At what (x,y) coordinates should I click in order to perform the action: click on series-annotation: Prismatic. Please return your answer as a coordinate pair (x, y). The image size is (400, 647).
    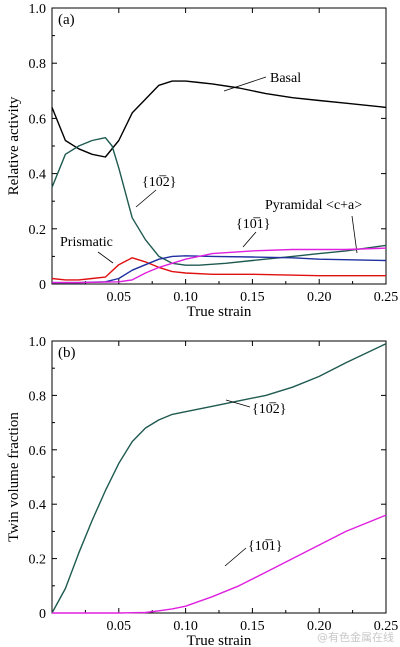
    Looking at the image, I should click on (86, 242).